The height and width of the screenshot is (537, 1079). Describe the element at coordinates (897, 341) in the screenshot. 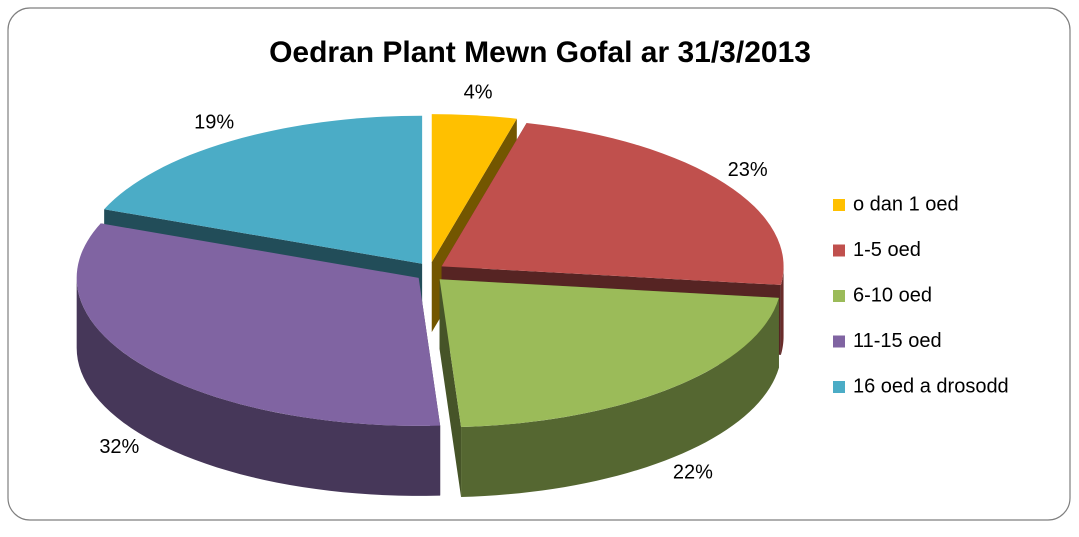

I see `legend-label: 11-15 oed` at that location.